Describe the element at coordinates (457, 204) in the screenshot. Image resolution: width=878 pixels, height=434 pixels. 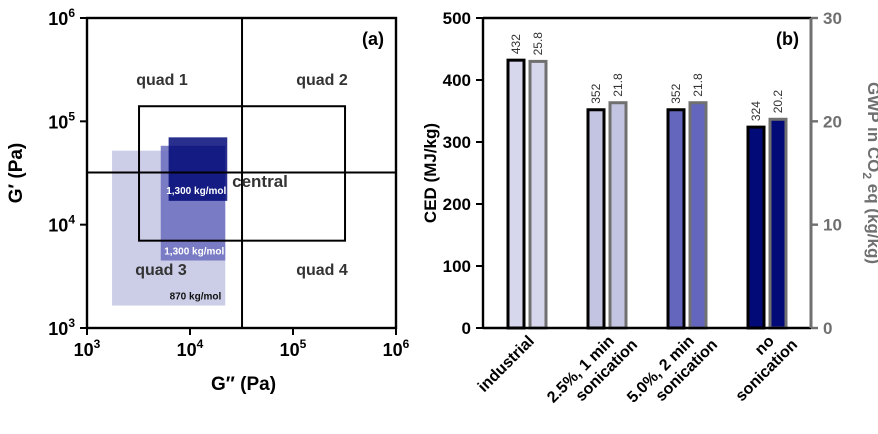
I see `y-tick-label: 200` at that location.